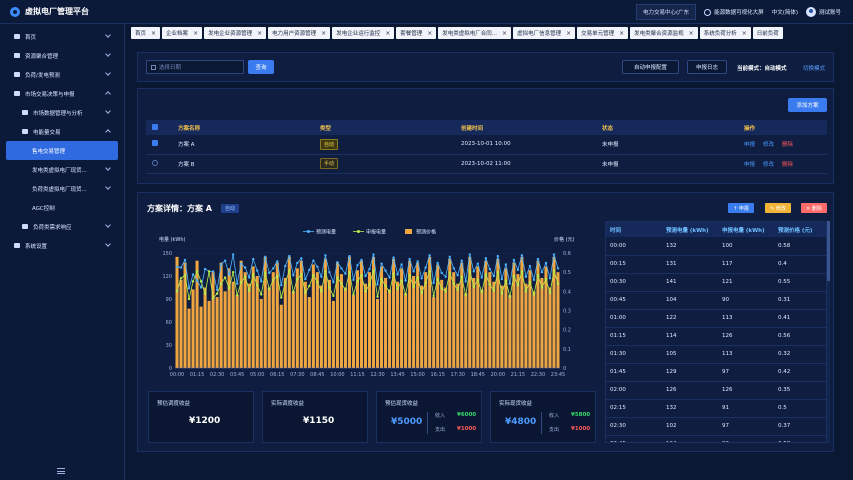  I want to click on tab-item: 套餐管理 ×, so click(416, 33).